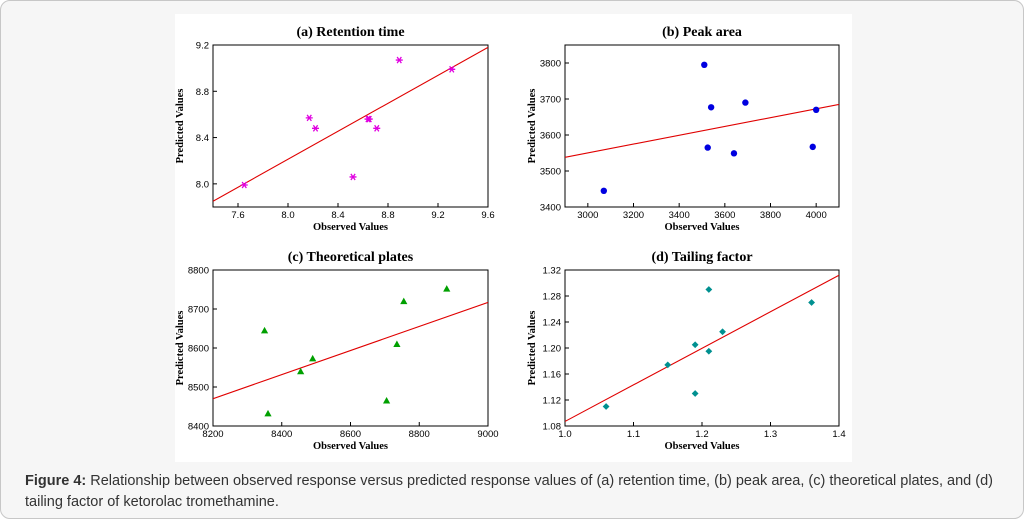 The image size is (1024, 519). Describe the element at coordinates (487, 215) in the screenshot. I see `x-tick-label: 9.6` at that location.